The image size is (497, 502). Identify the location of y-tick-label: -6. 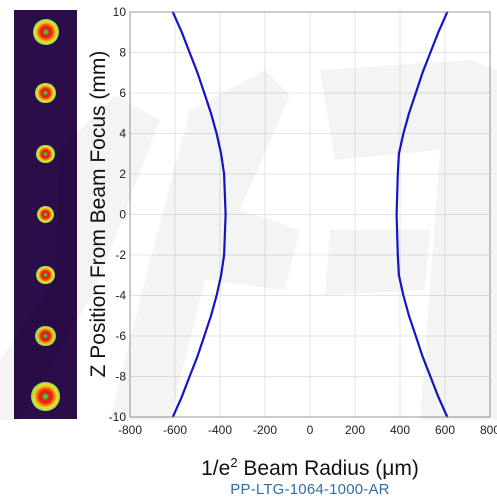
(120, 336).